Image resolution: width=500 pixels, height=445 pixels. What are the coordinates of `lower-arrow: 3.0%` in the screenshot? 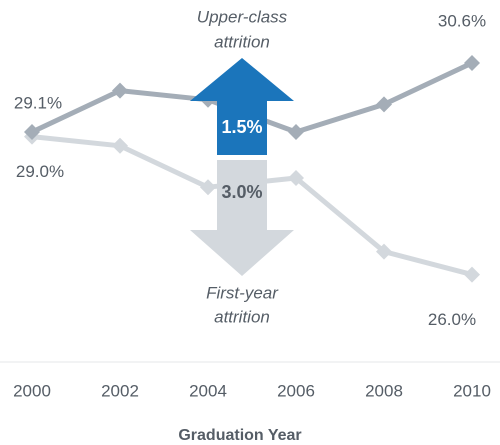 It's located at (242, 218).